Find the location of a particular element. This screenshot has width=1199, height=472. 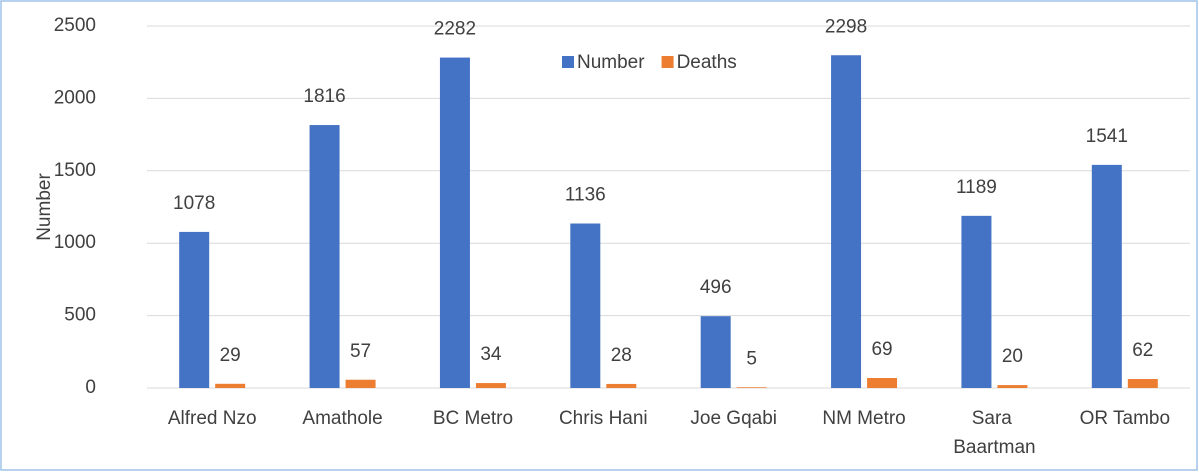

value-label: 5 is located at coordinates (751, 358).